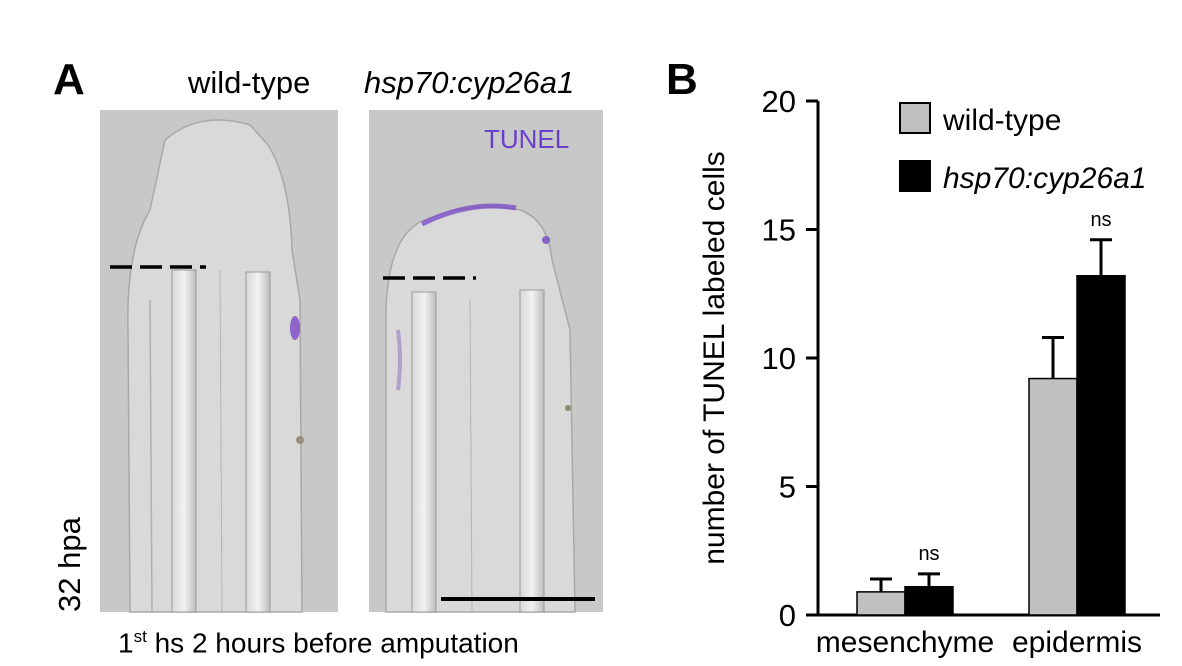 The height and width of the screenshot is (666, 1182). What do you see at coordinates (1001, 120) in the screenshot?
I see `legend-label: wild-type` at bounding box center [1001, 120].